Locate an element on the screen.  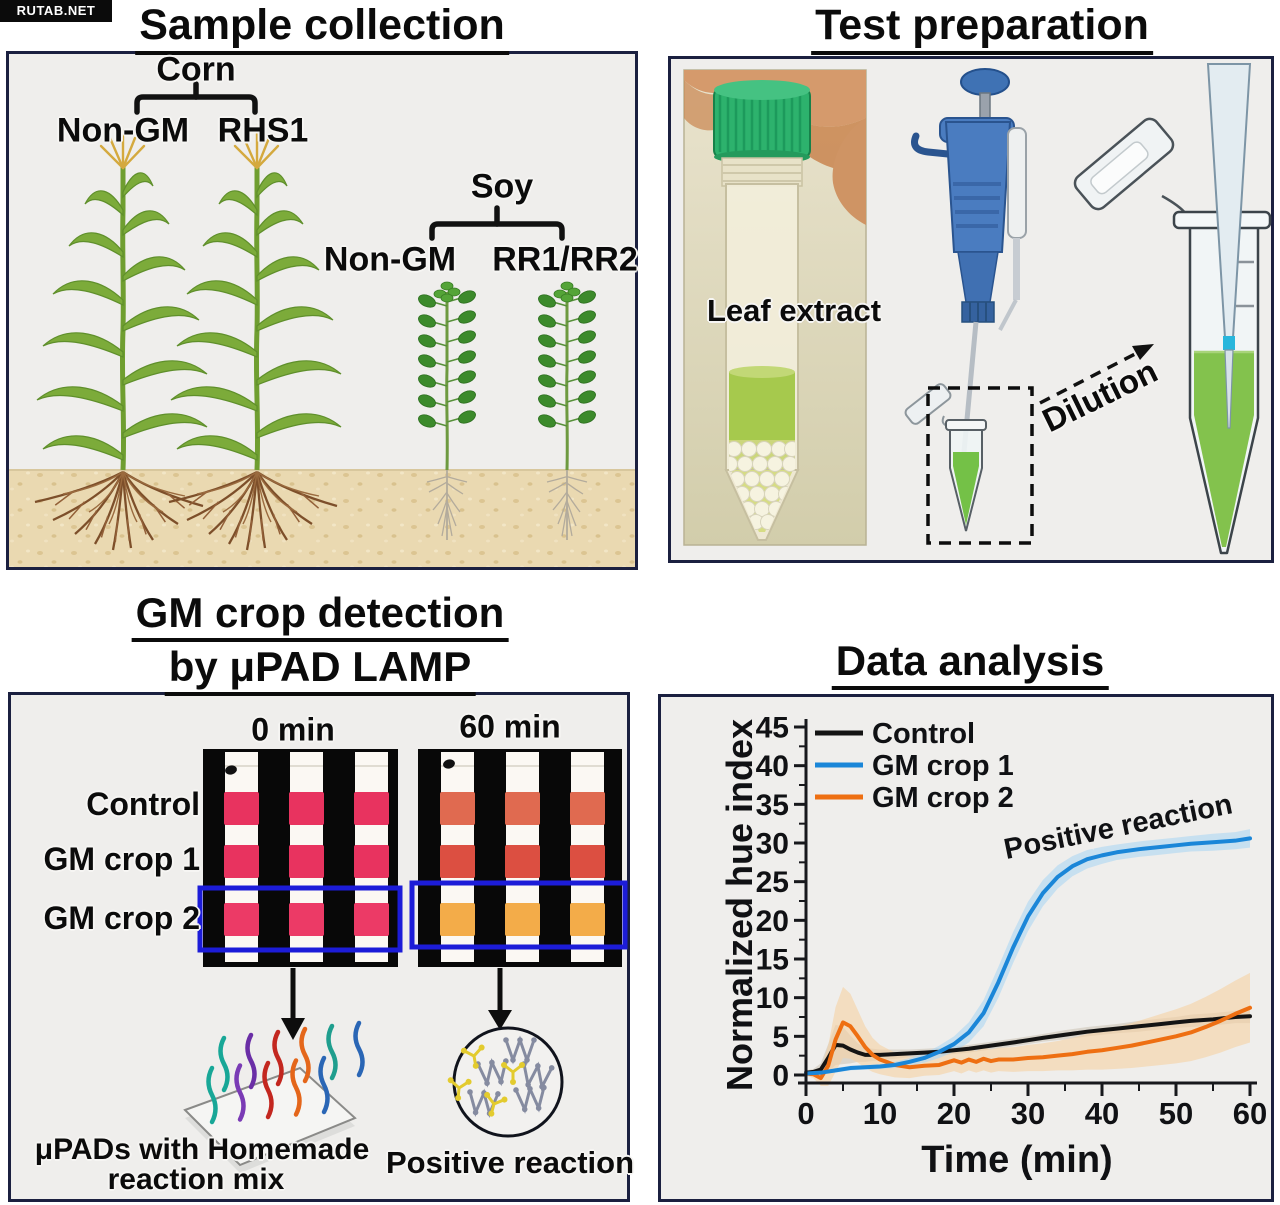
title-data-analysis: Data analysis is located at coordinates (970, 664).